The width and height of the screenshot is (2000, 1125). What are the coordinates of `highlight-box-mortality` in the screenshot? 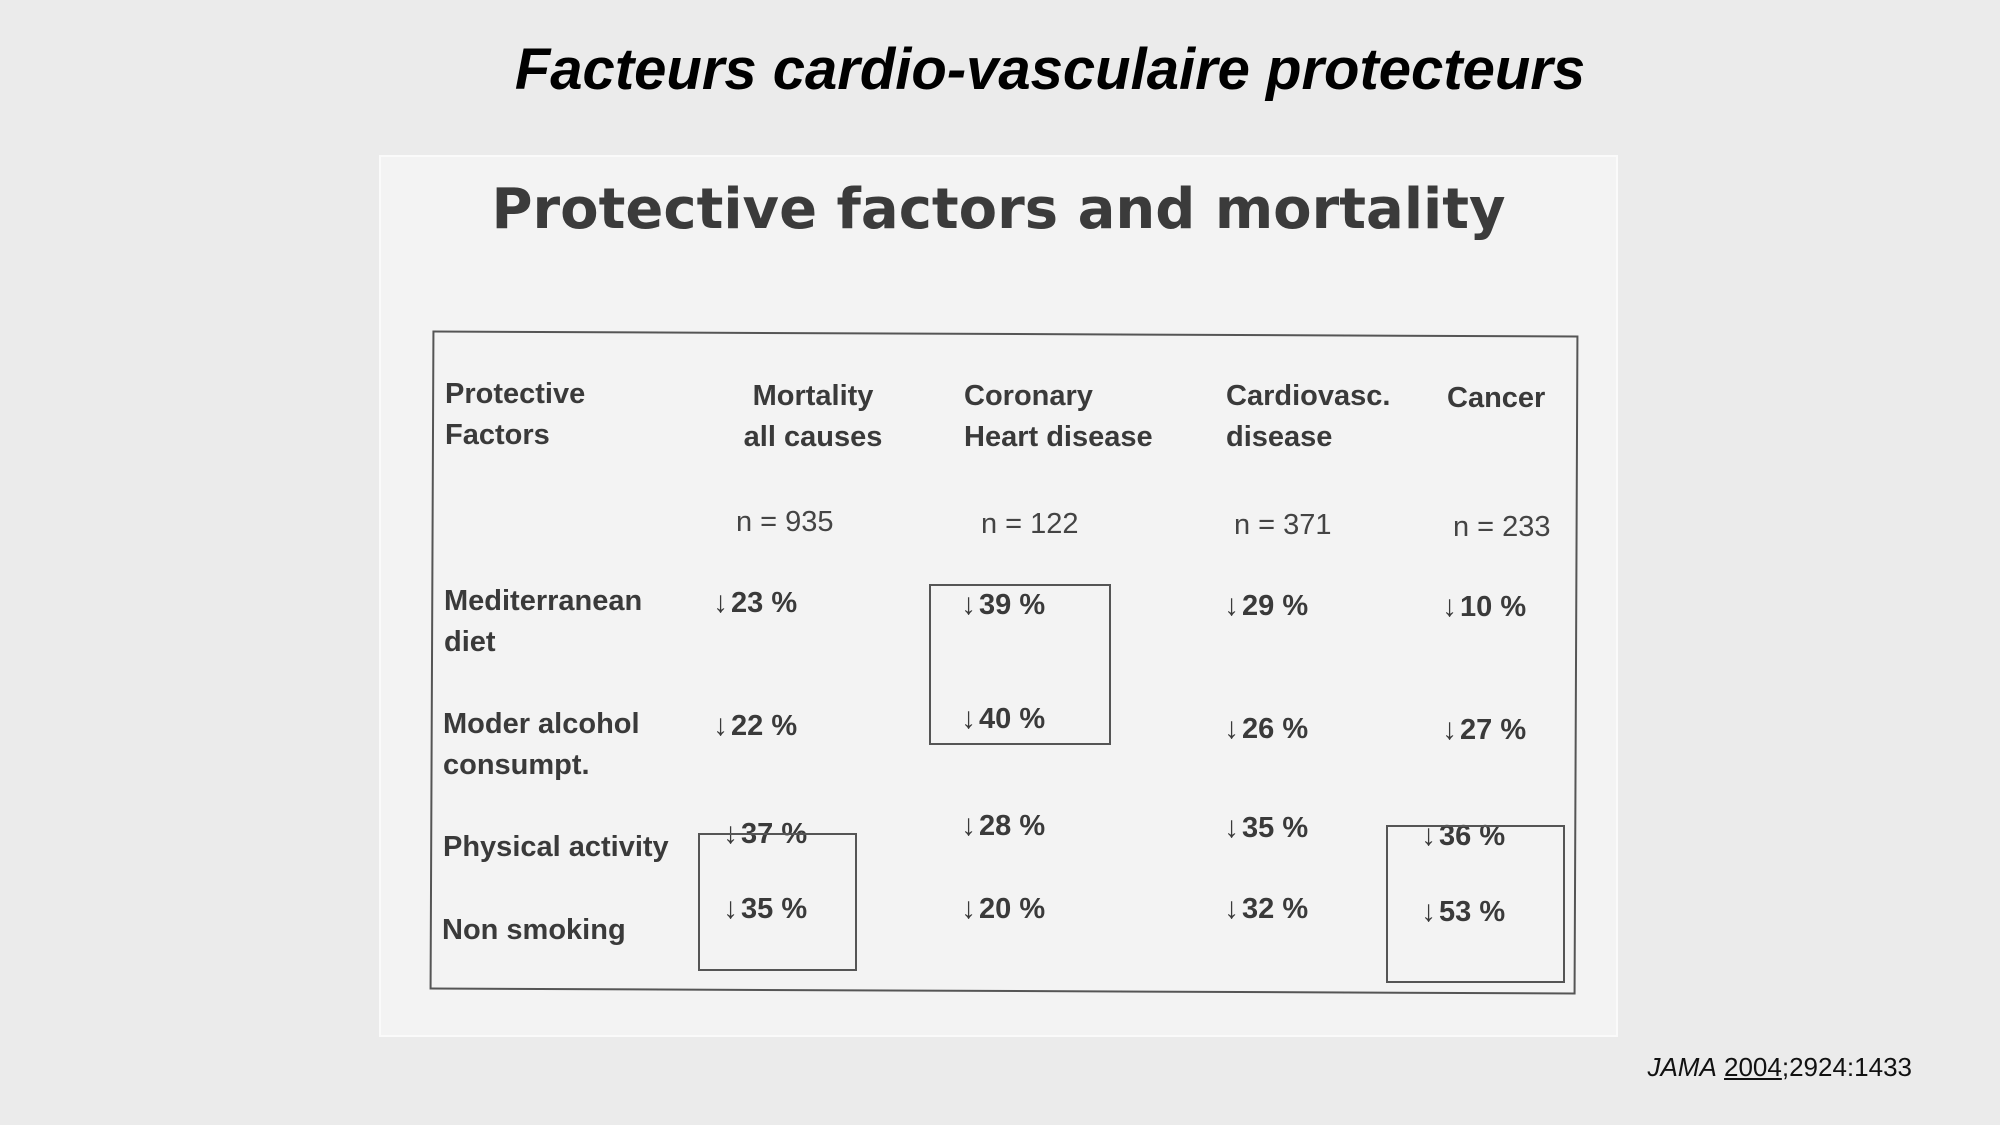 It's located at (777, 902).